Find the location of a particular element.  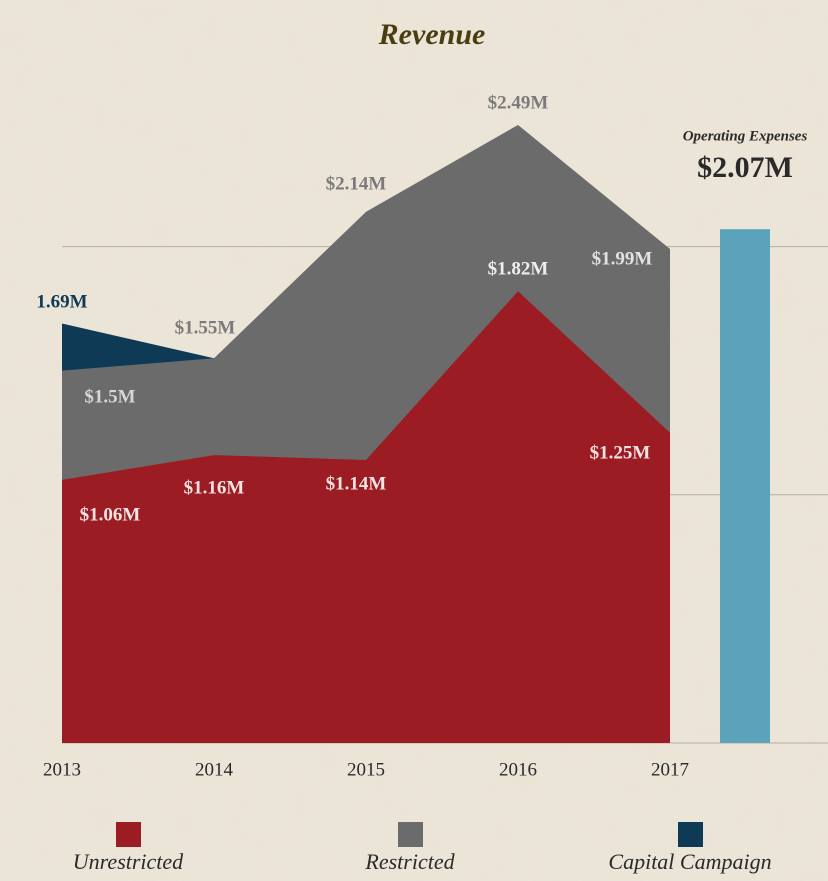

x-tick-label: 2016 is located at coordinates (518, 769).